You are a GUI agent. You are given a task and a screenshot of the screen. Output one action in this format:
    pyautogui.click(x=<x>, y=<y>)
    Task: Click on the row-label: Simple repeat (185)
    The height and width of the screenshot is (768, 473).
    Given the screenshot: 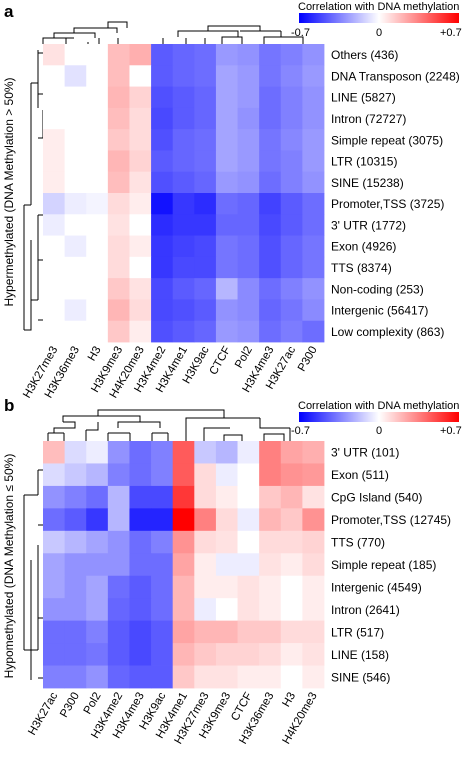 What is the action you would take?
    pyautogui.click(x=383, y=565)
    